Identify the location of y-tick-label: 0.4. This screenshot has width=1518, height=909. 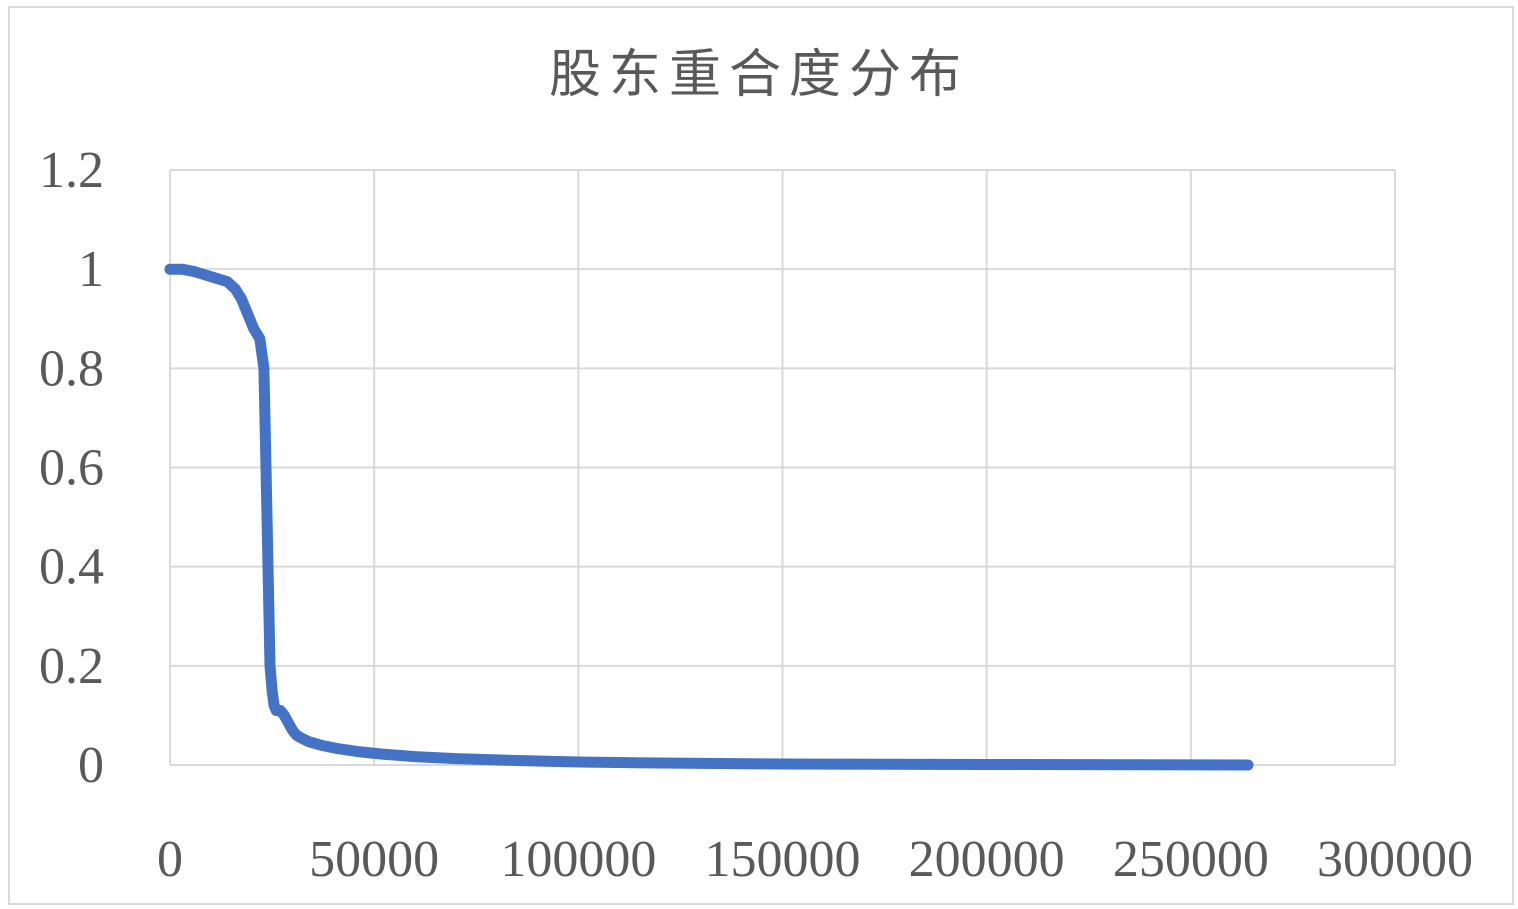
(71, 567).